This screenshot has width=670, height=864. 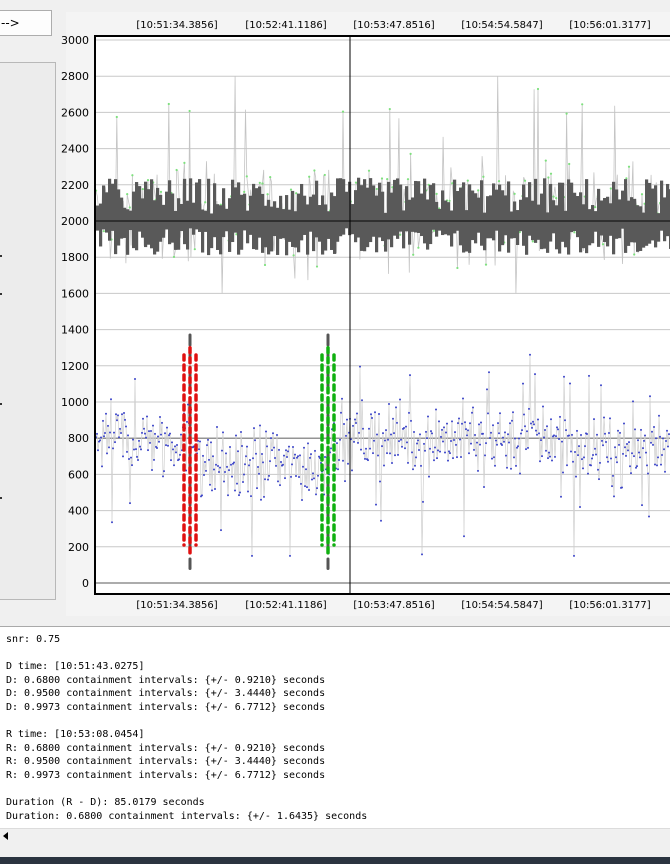 I want to click on scroll-left-arrow-icon, so click(x=5, y=836).